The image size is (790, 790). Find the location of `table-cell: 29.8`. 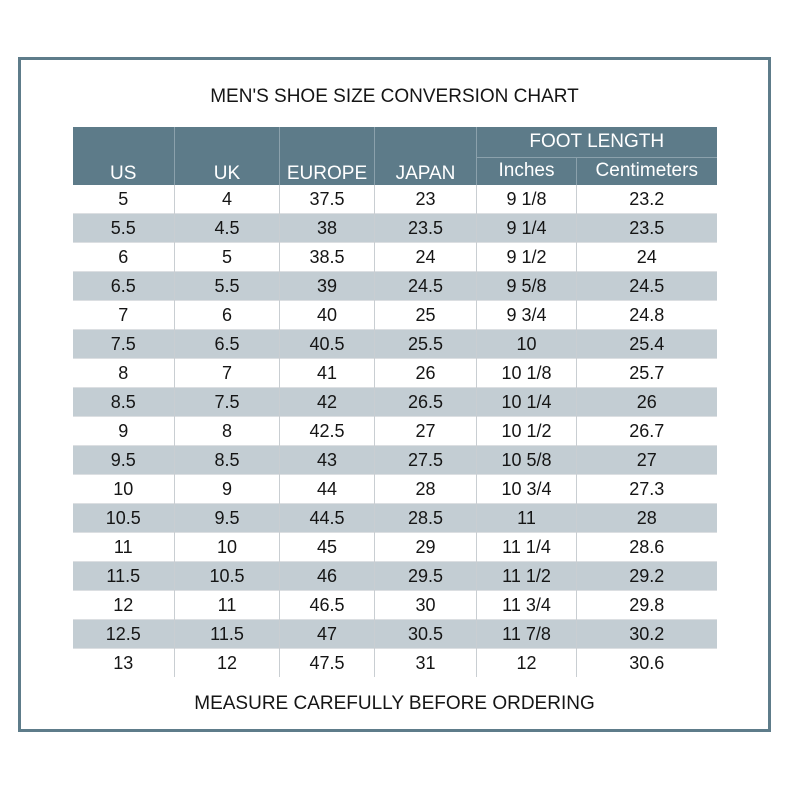

table-cell: 29.8 is located at coordinates (646, 605).